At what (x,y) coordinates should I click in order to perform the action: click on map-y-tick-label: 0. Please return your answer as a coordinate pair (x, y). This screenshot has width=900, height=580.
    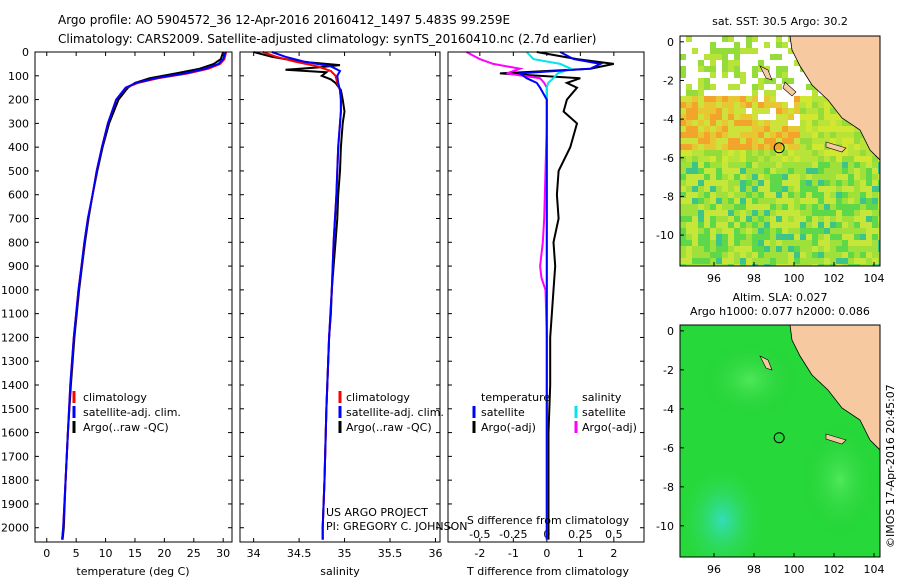
    Looking at the image, I should click on (670, 331).